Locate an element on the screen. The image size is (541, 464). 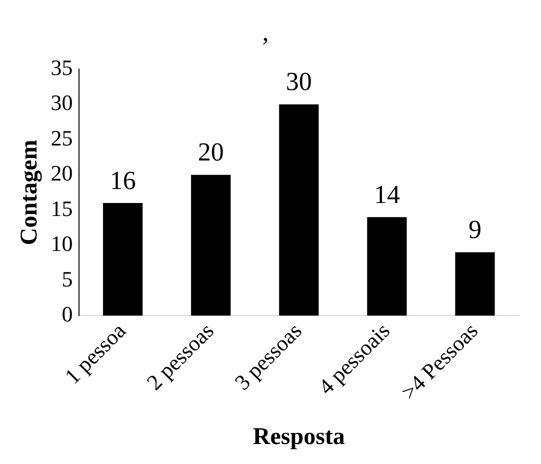
y-tick-label: 30 is located at coordinates (61, 103).